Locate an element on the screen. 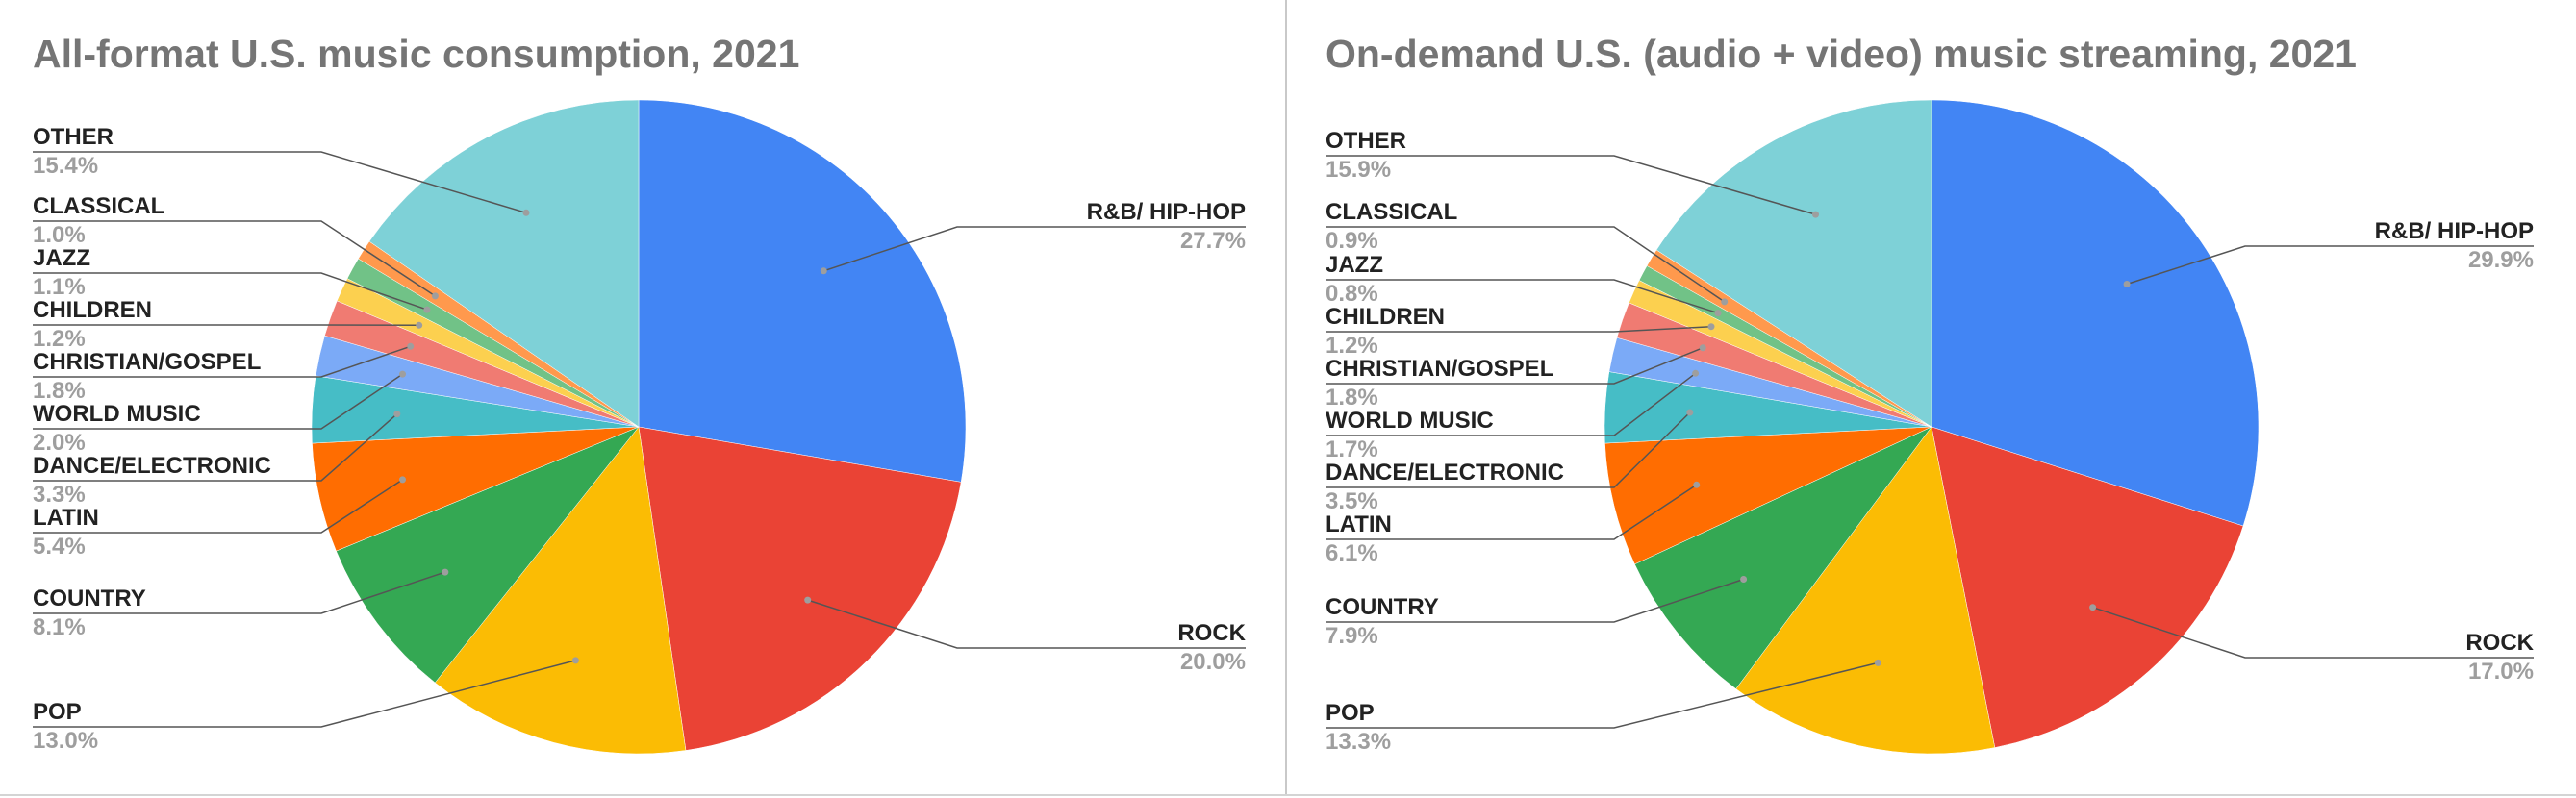 This screenshot has height=798, width=2576. leader-dot-world-music is located at coordinates (1696, 373).